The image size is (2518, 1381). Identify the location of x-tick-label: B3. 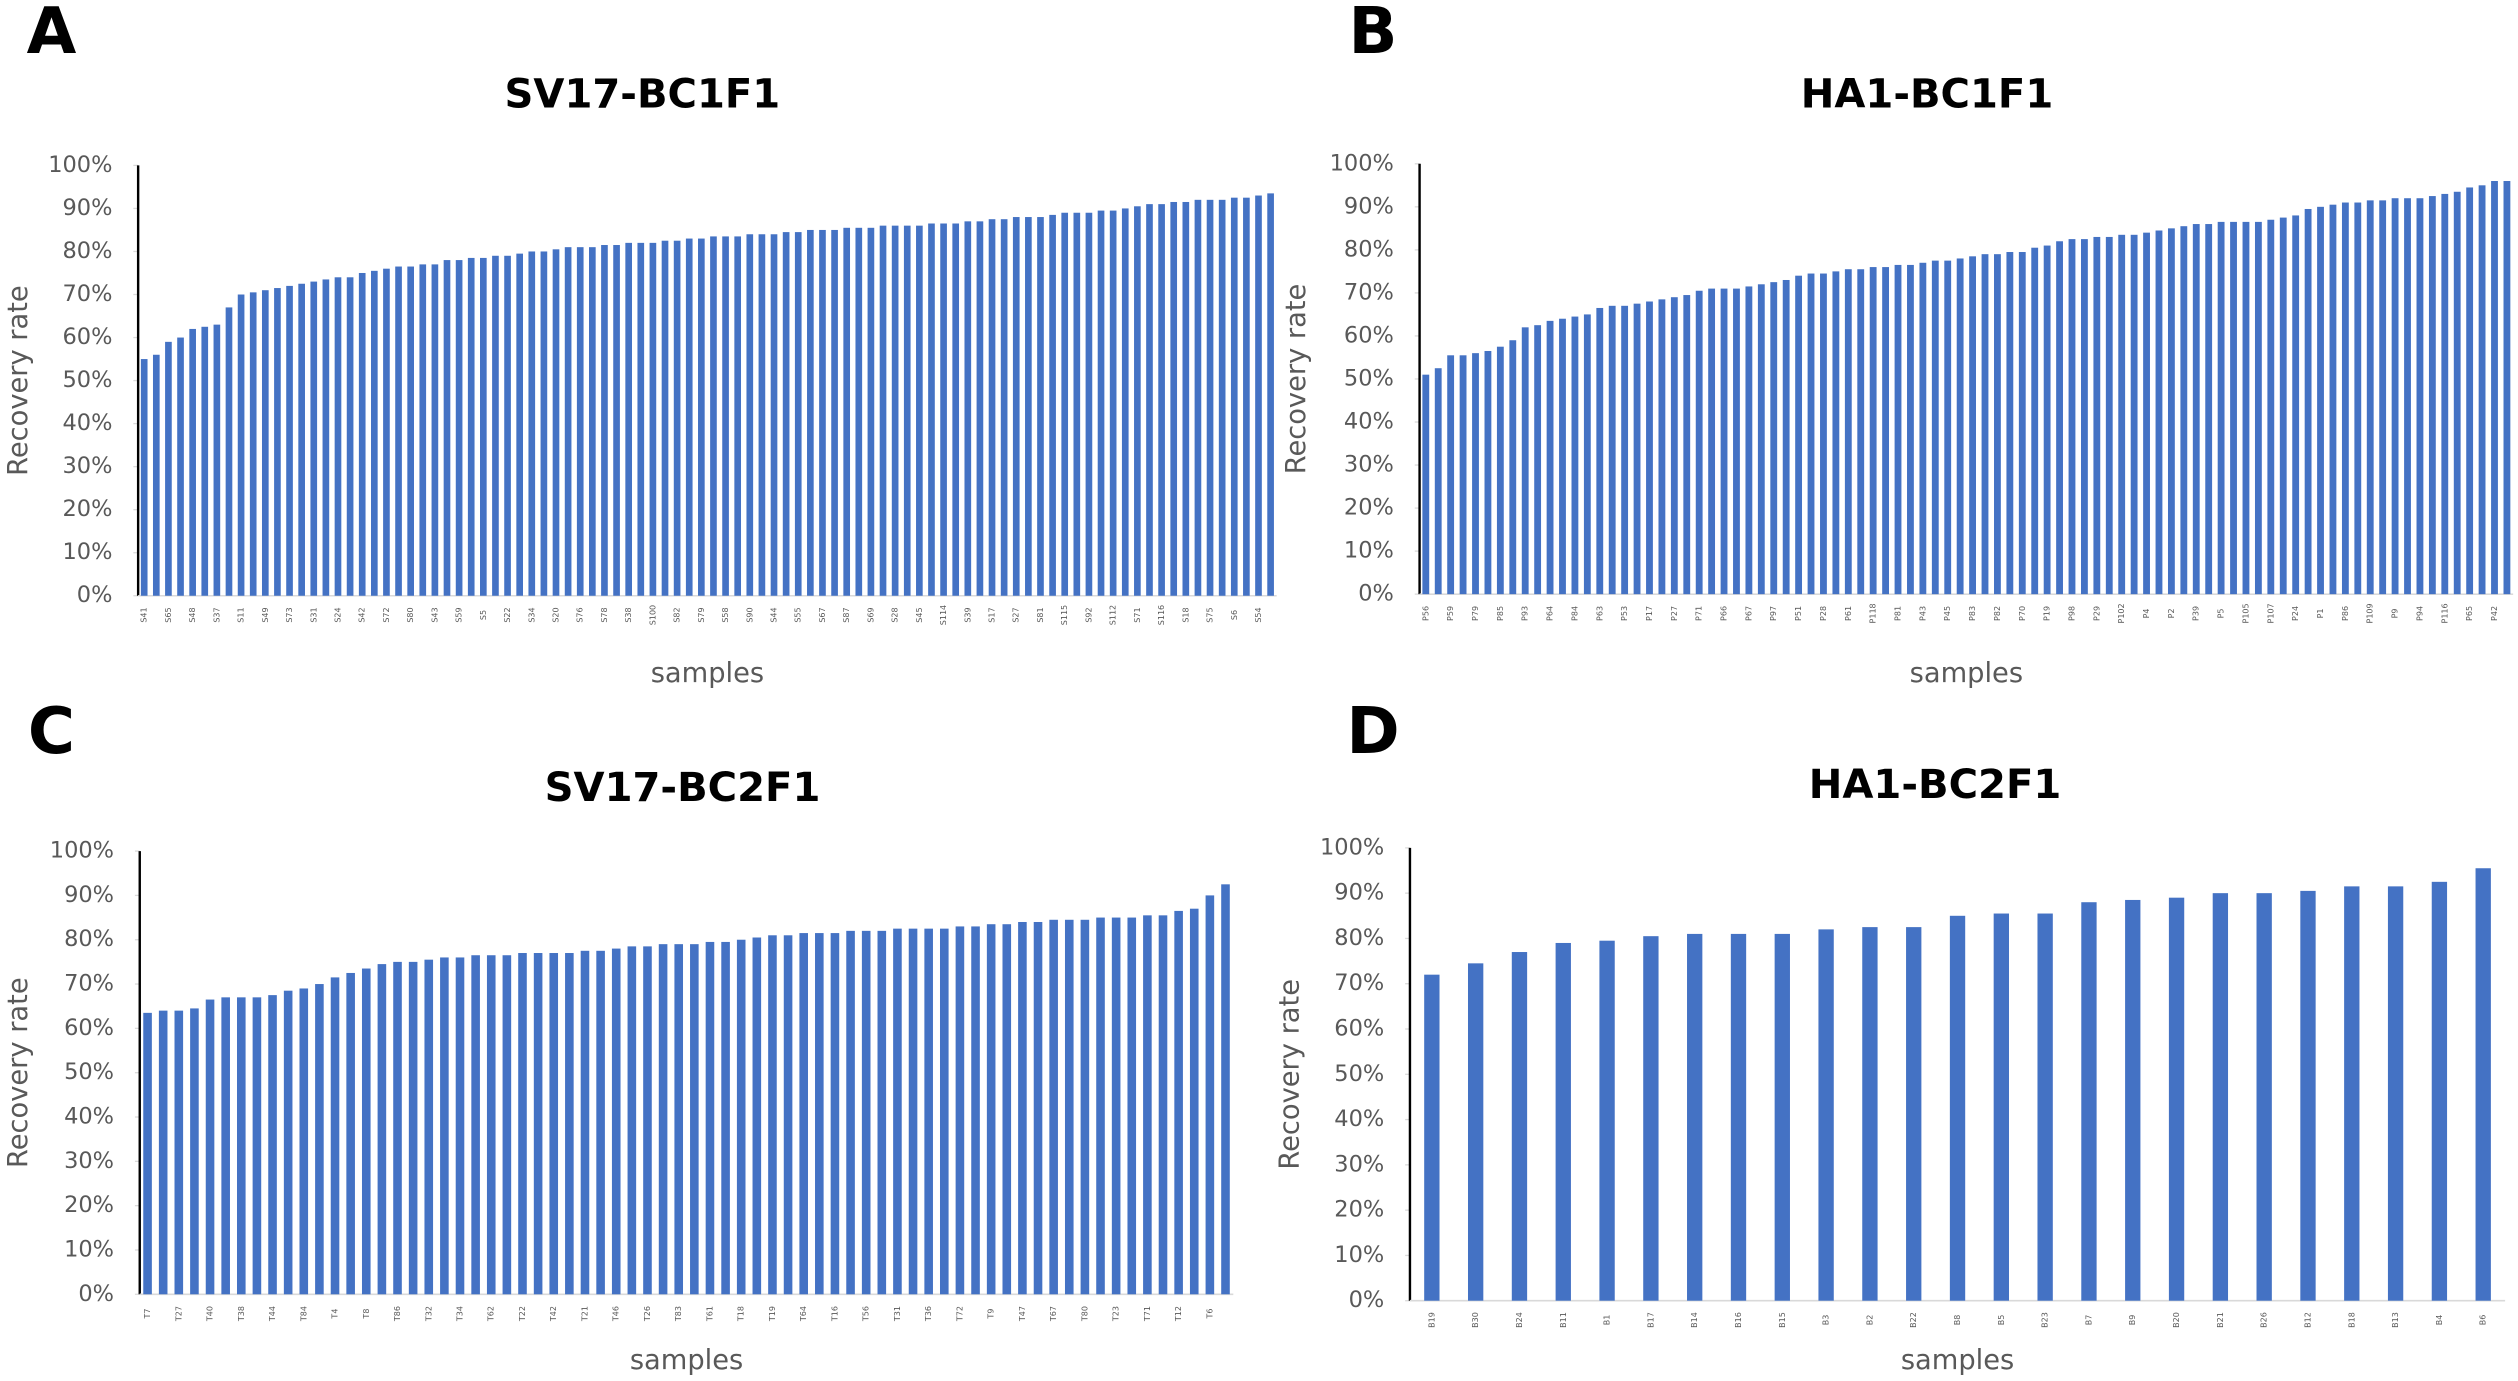
(1826, 1320).